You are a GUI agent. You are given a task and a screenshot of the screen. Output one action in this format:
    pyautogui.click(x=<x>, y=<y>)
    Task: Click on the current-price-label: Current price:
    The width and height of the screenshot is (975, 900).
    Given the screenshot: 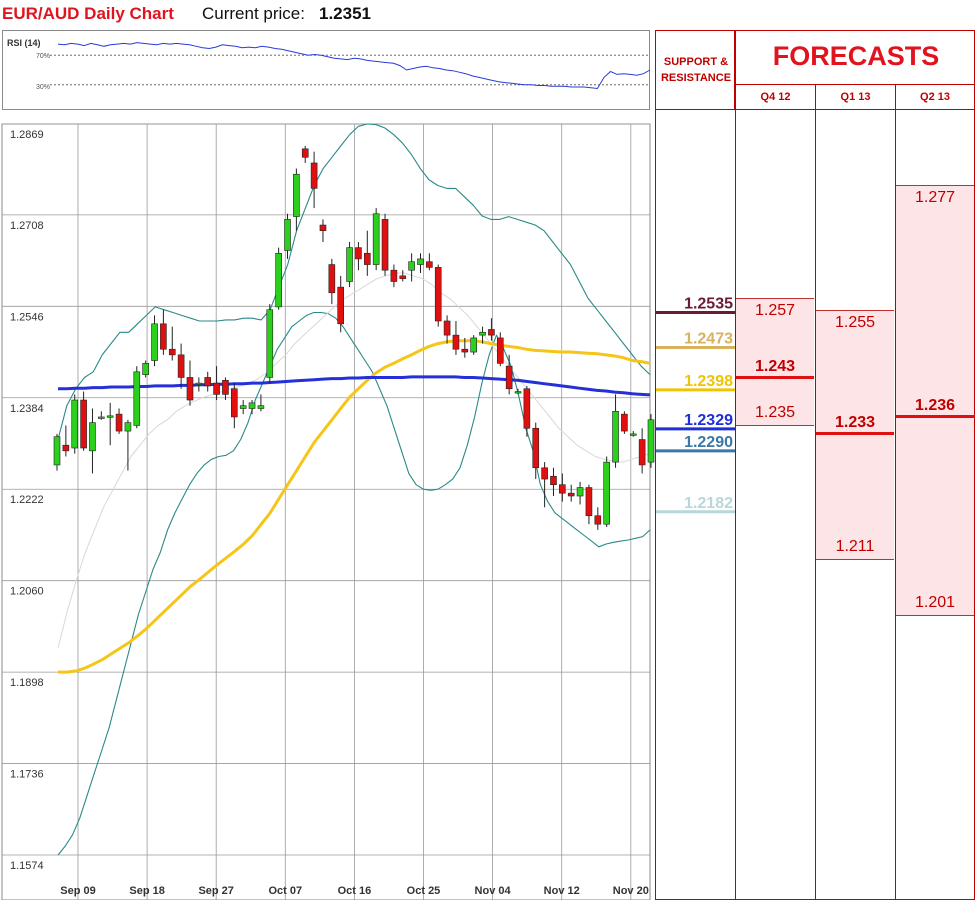 What is the action you would take?
    pyautogui.click(x=253, y=13)
    